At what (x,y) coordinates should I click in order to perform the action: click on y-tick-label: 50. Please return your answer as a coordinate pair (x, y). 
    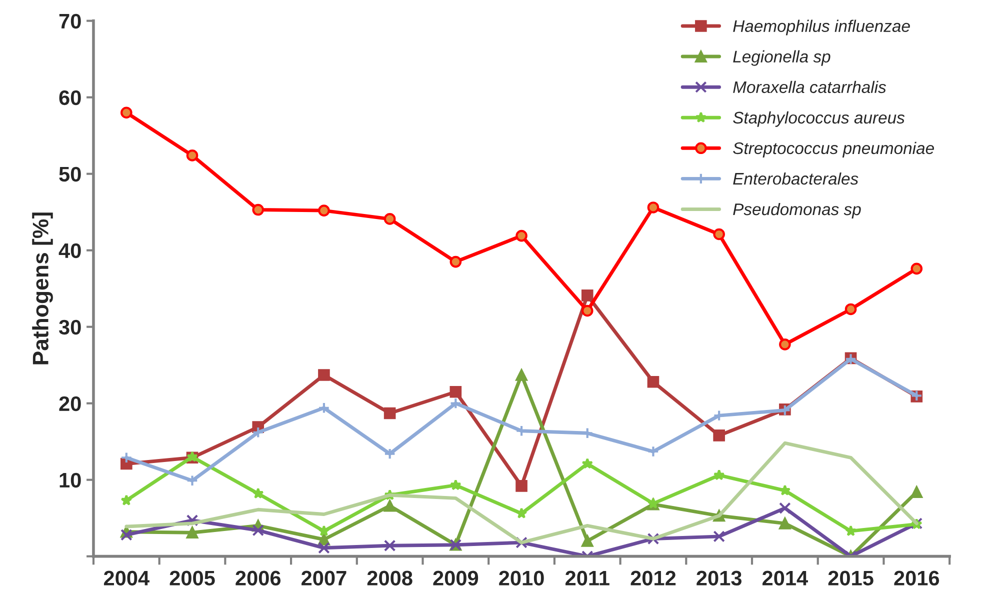
    Looking at the image, I should click on (70, 174).